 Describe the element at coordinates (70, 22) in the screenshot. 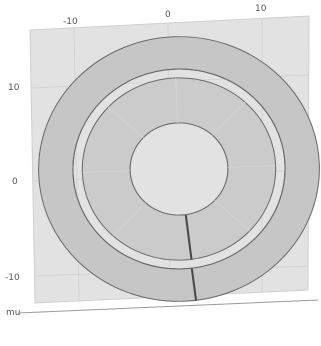

I see `x-tick-label: -10` at that location.